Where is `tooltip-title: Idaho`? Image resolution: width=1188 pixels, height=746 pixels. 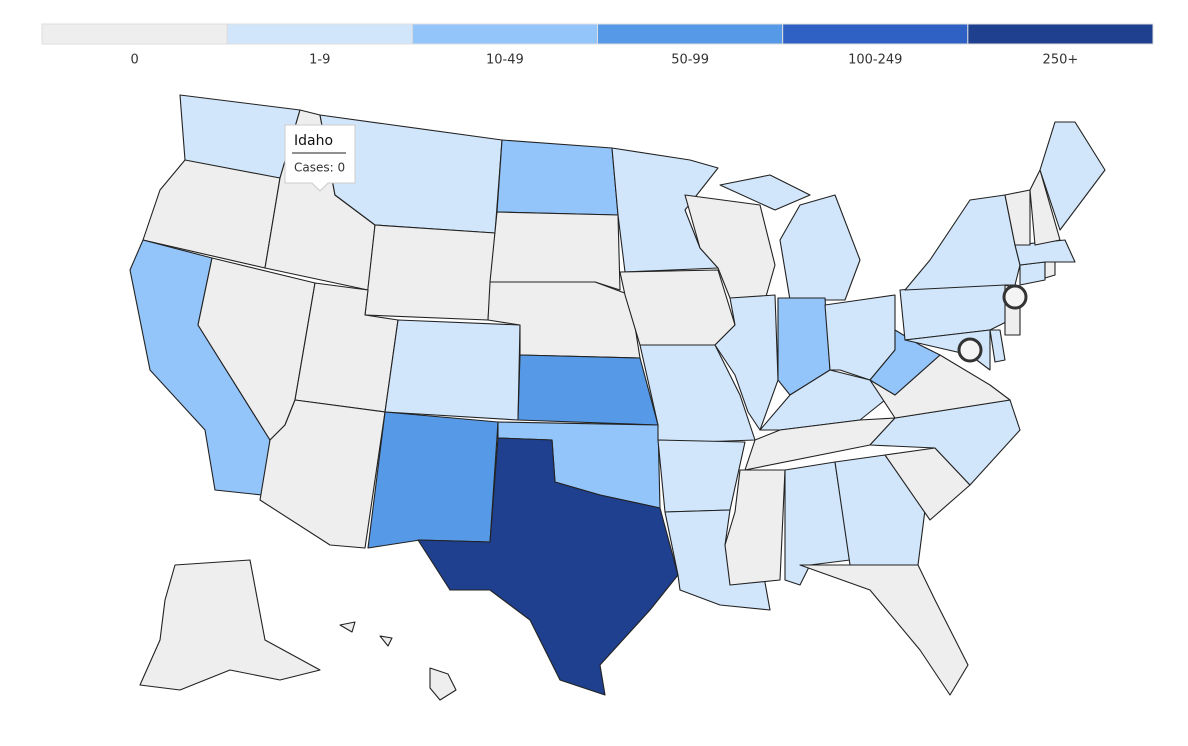
tooltip-title: Idaho is located at coordinates (313, 141).